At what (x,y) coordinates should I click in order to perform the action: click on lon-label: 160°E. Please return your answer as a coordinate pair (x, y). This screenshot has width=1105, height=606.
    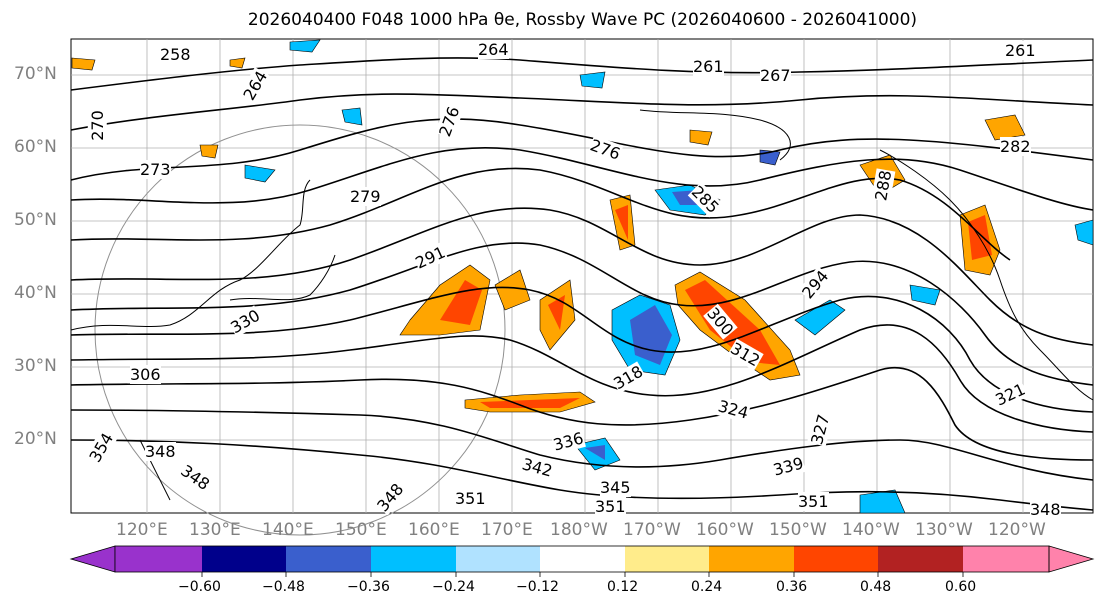
    Looking at the image, I should click on (434, 530).